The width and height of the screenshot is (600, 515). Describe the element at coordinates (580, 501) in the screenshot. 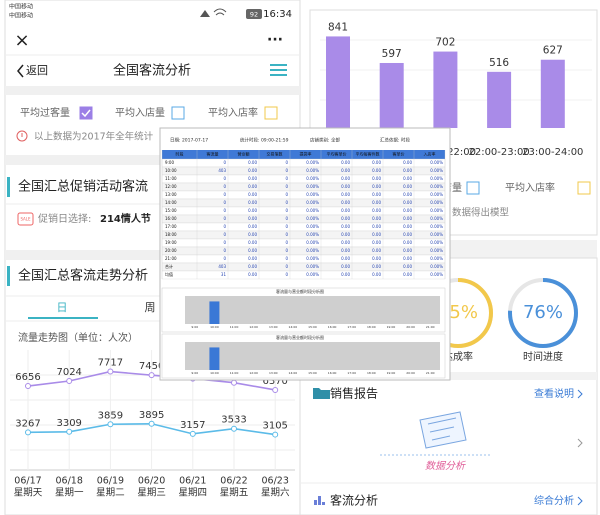

I see `chevron` at that location.